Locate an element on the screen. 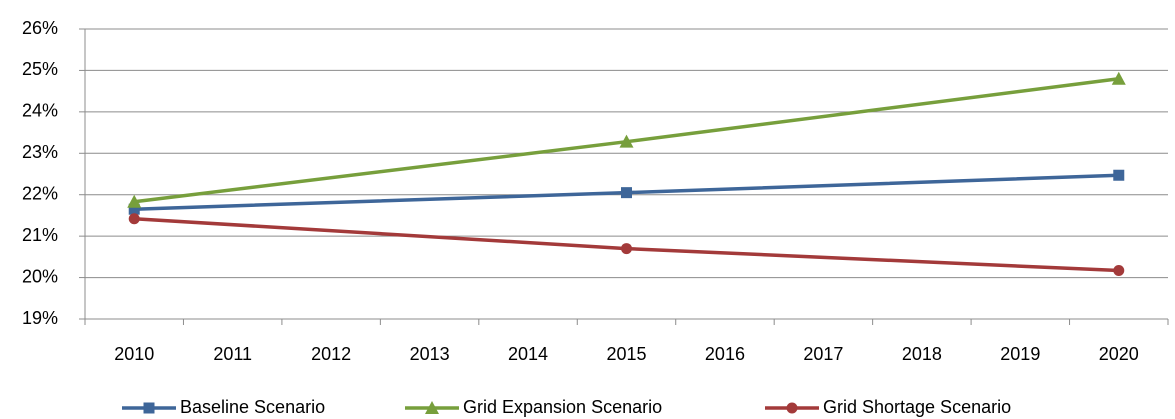 The width and height of the screenshot is (1175, 419). x-tick-label: 2015 is located at coordinates (626, 354).